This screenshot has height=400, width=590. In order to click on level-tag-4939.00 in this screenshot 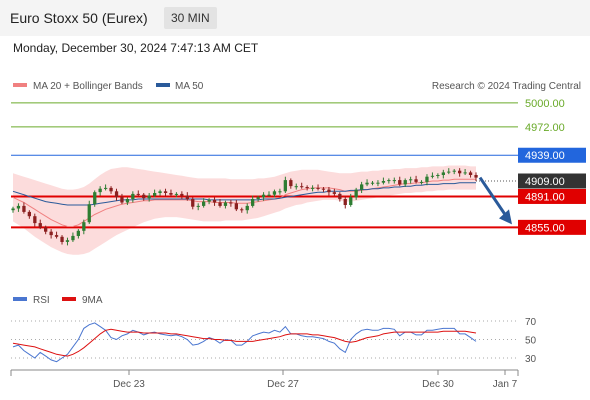, I will do `click(552, 155)`.